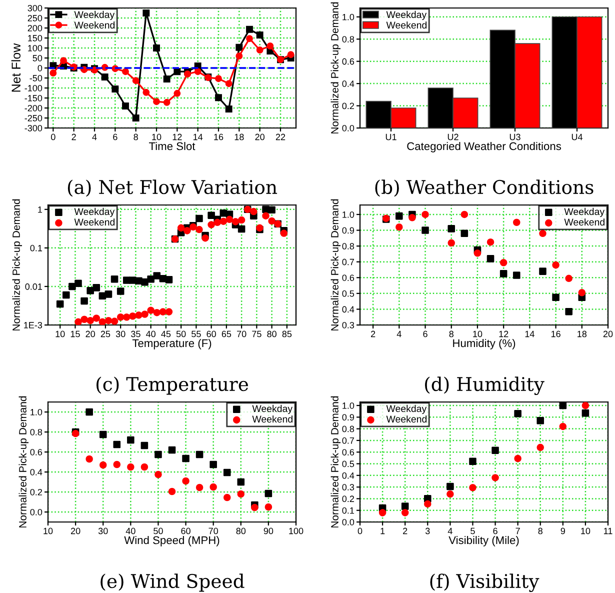 The image size is (615, 593). Describe the element at coordinates (172, 583) in the screenshot. I see `text: (e) Wind Speed` at that location.